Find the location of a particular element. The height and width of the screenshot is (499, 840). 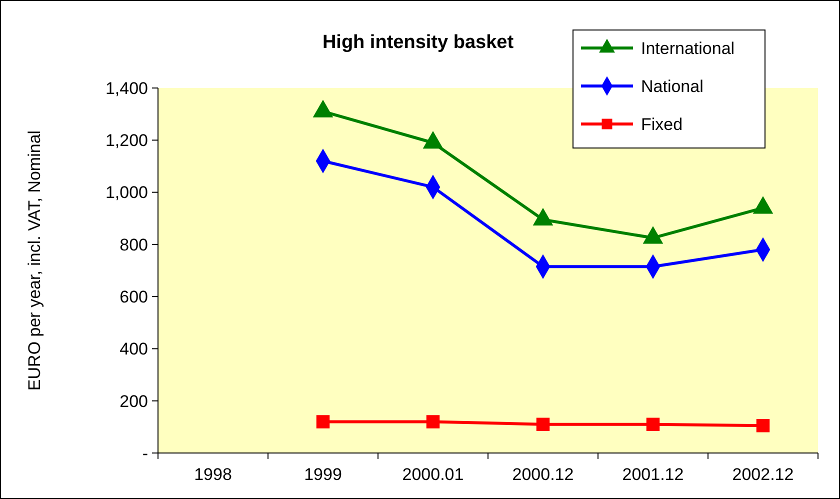

y-tick-label: - is located at coordinates (145, 453).